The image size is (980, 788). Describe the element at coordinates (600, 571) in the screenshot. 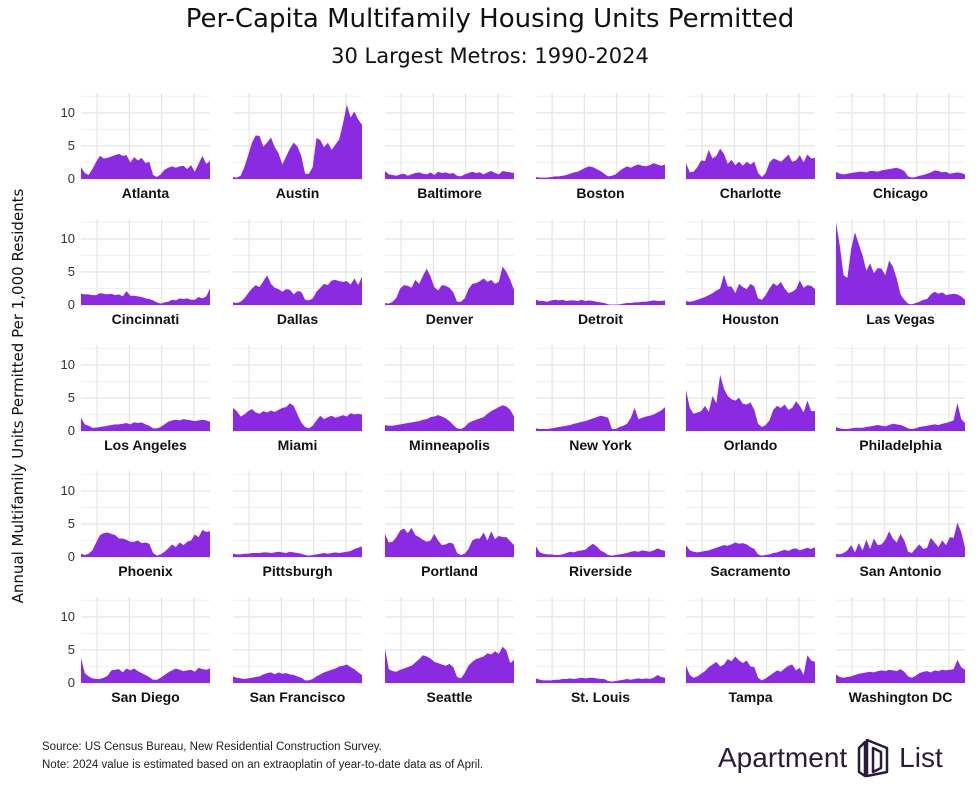

I see `panel-label: Riverside` at that location.